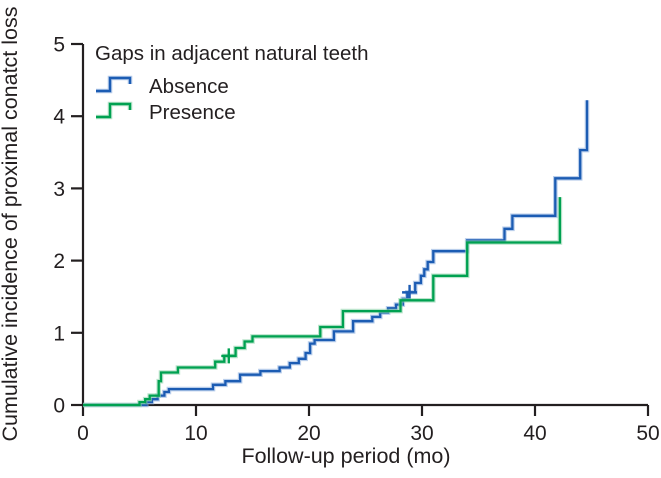 This screenshot has height=478, width=661. What do you see at coordinates (192, 112) in the screenshot?
I see `legend-label-presence: Presence` at bounding box center [192, 112].